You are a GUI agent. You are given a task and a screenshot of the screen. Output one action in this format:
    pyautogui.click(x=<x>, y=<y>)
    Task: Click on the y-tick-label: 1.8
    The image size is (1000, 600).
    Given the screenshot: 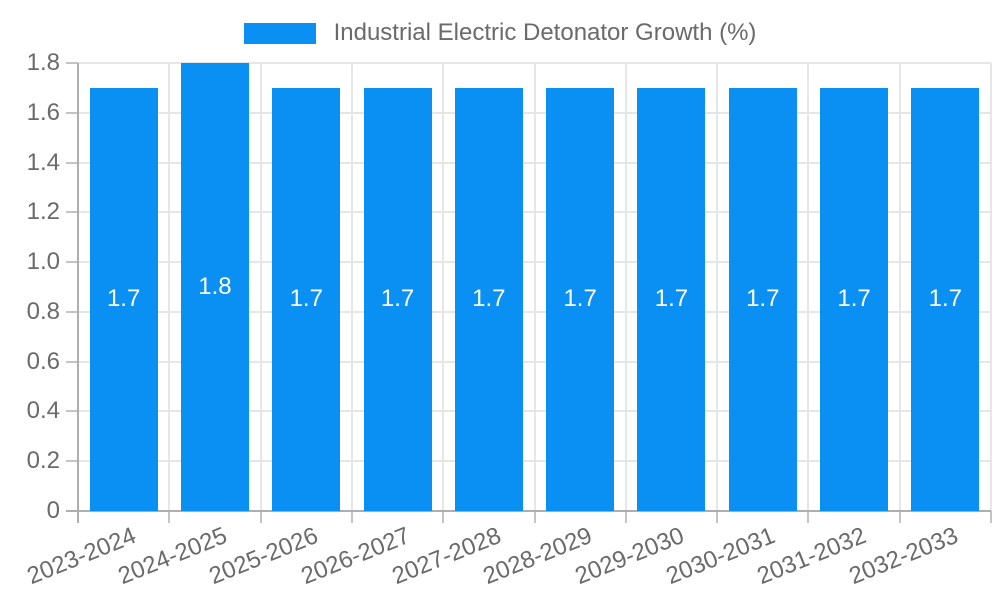 What is the action you would take?
    pyautogui.click(x=43, y=62)
    